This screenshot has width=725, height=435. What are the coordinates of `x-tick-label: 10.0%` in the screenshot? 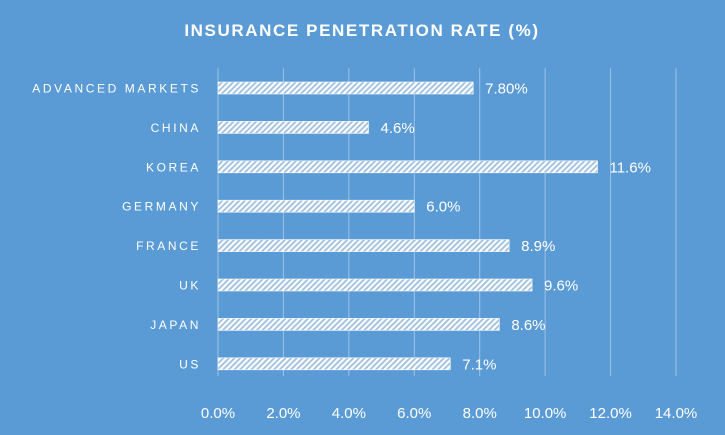 It's located at (545, 413).